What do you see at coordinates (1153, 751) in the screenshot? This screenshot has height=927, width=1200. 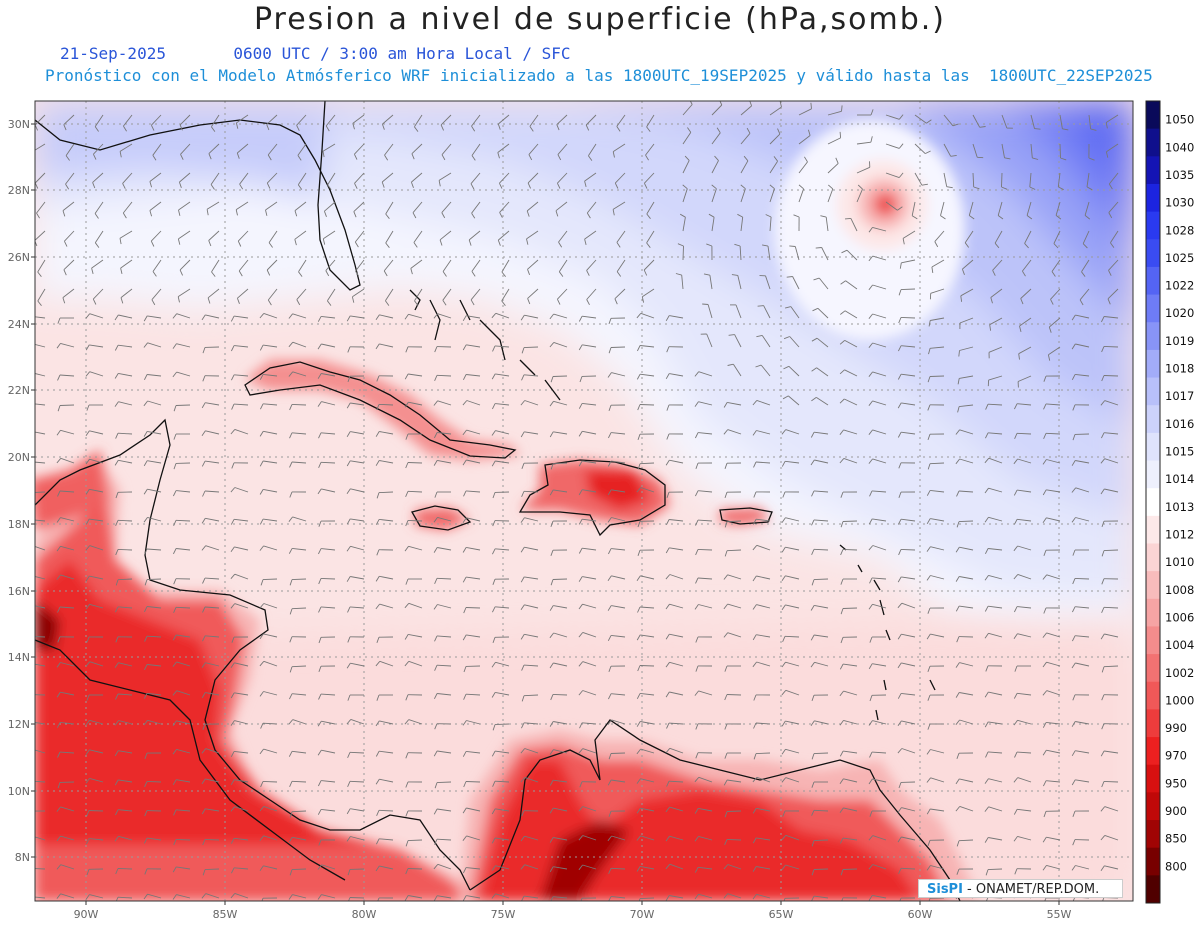 I see `colorbar-swatch` at bounding box center [1153, 751].